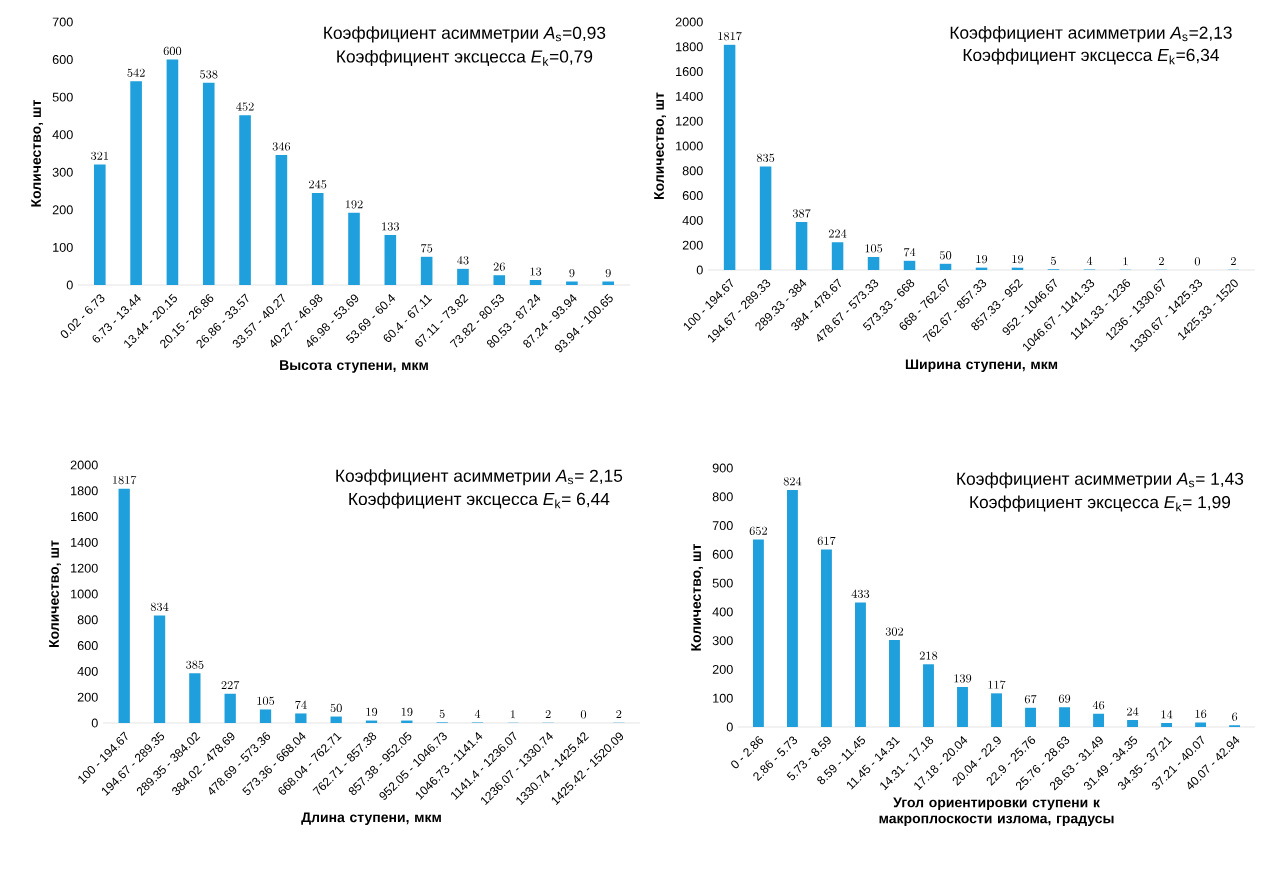  Describe the element at coordinates (479, 500) in the screenshot. I see `annotation: Коэффициент эксцесса E$_{k}$= 6,44` at that location.